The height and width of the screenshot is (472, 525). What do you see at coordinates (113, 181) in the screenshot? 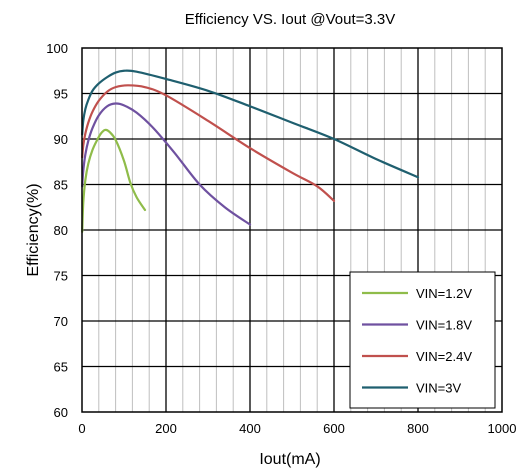
I see `series-line-vin-1-2v` at bounding box center [113, 181].